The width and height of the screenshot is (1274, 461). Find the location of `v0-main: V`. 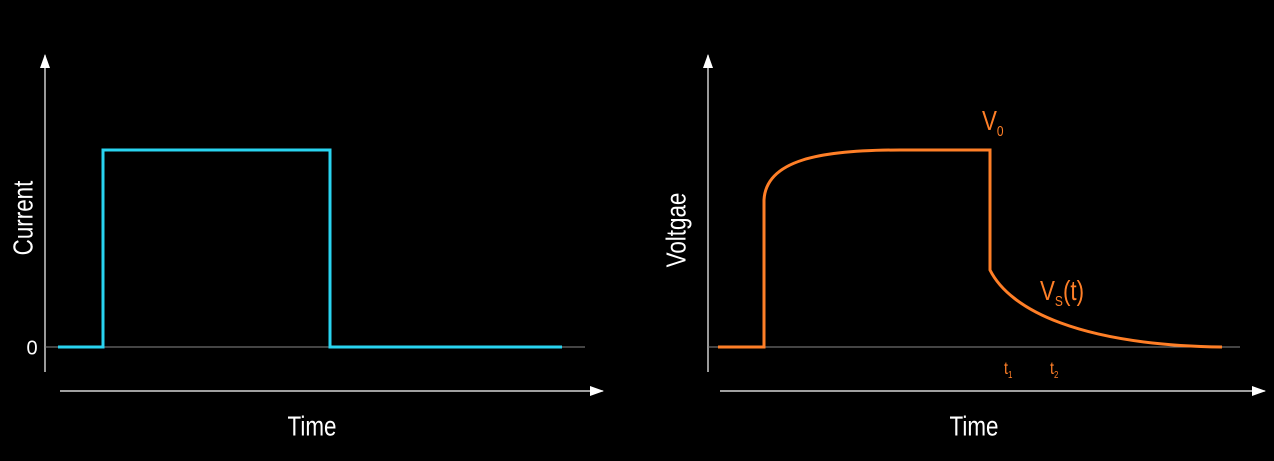

v0-main: V is located at coordinates (989, 121).